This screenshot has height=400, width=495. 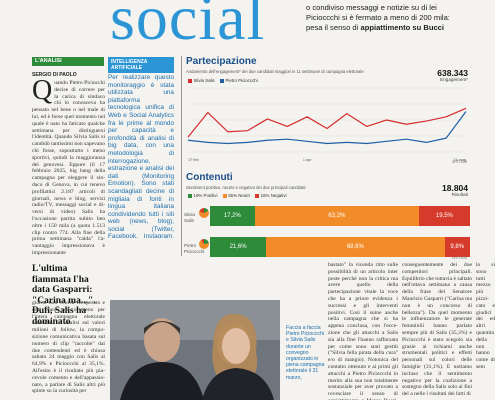 What do you see at coordinates (459, 194) in the screenshot?
I see `contents-total-label: Risultati` at bounding box center [459, 194].